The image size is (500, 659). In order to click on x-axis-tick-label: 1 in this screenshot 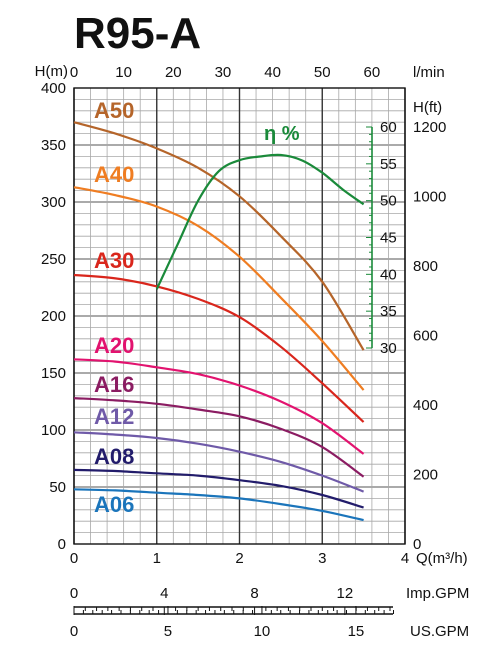, I will do `click(157, 558)`.